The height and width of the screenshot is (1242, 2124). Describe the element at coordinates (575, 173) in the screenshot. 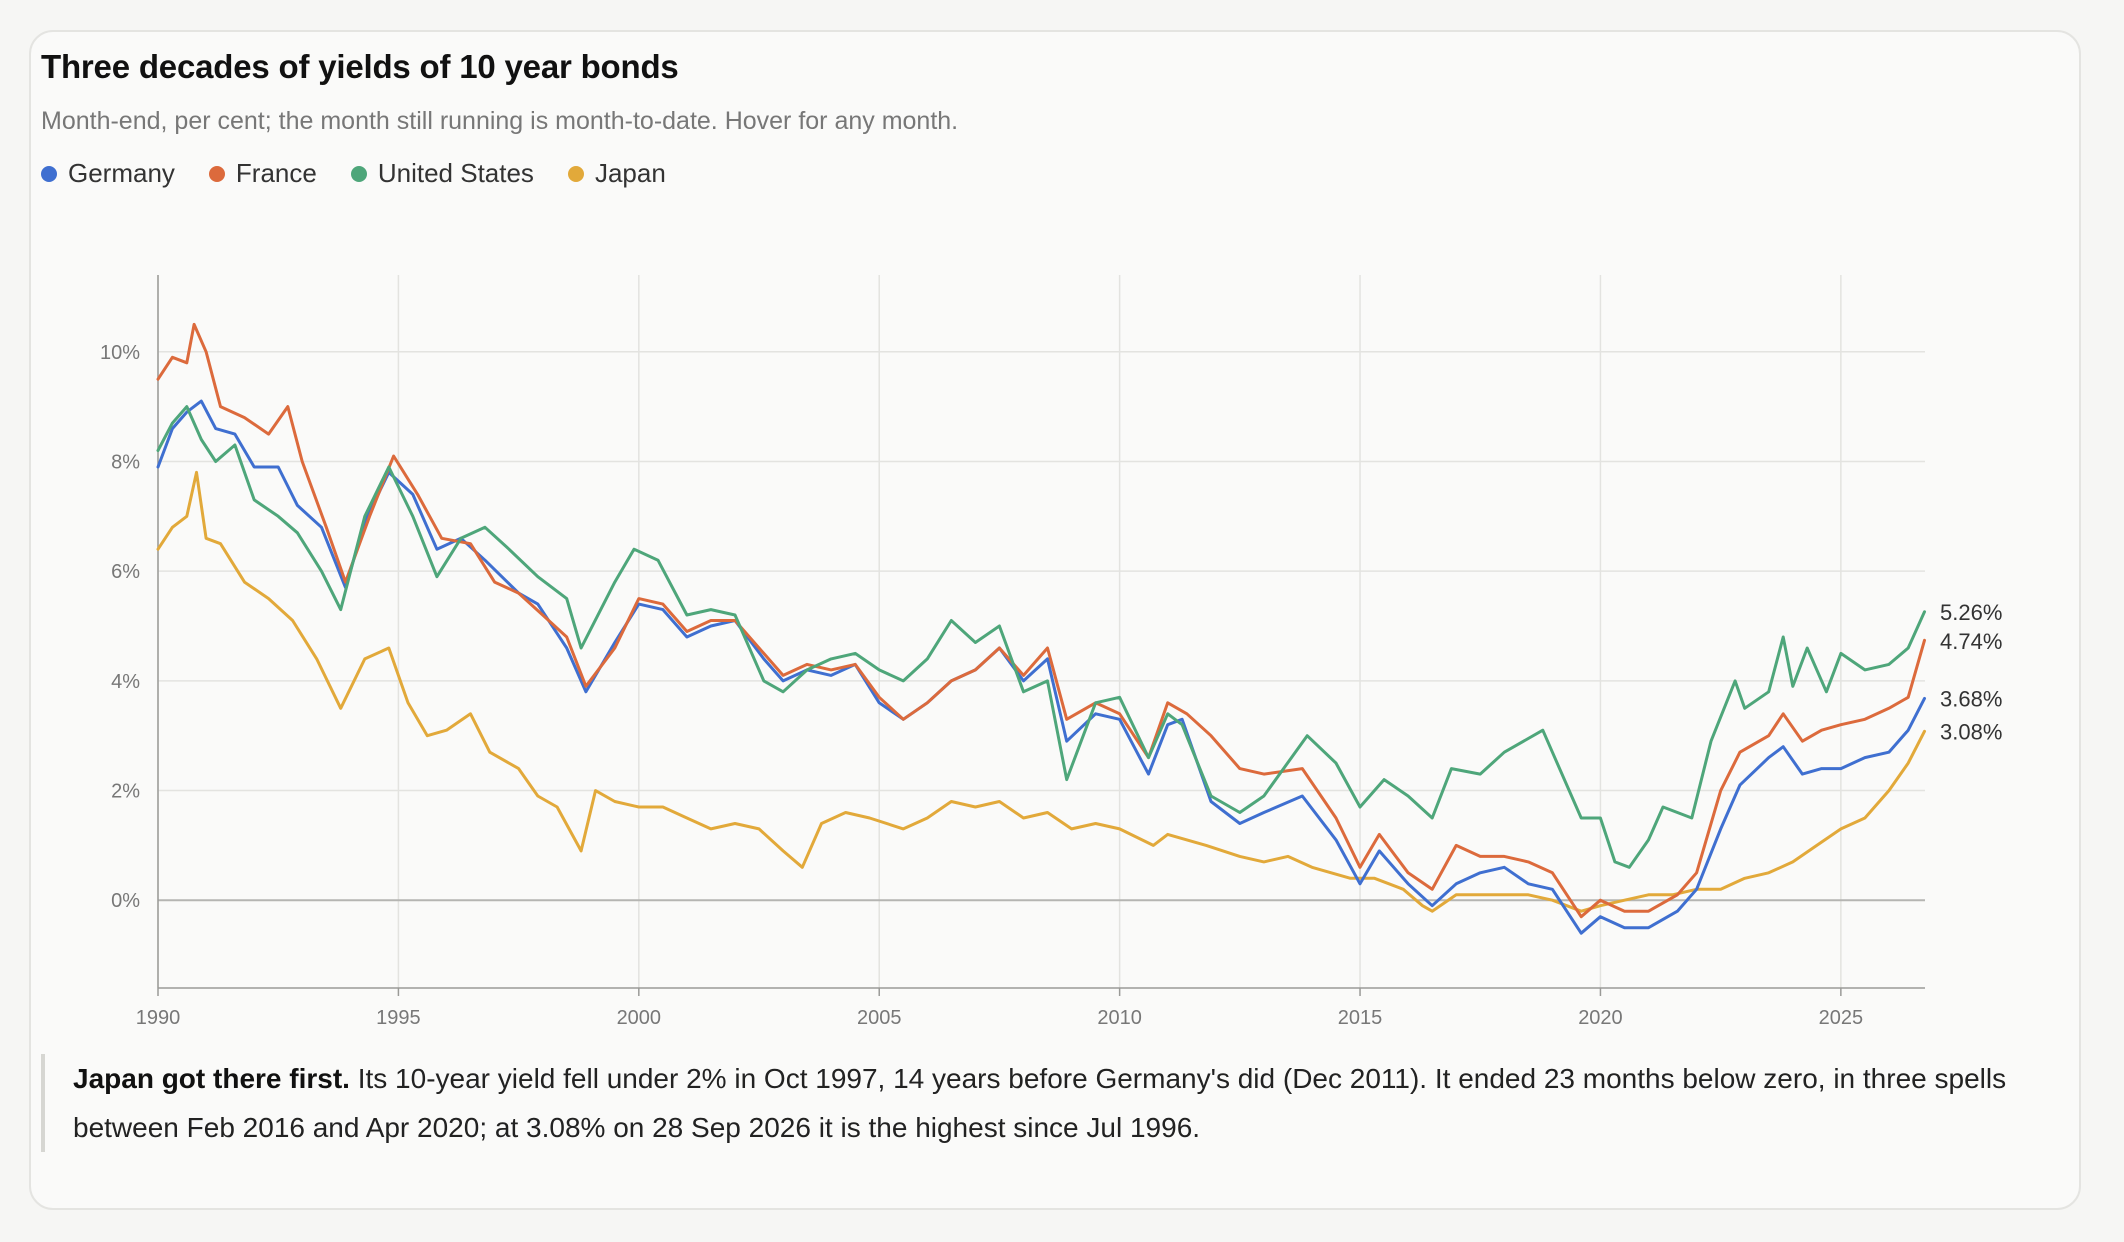

I see `legend-swatch-japan` at that location.